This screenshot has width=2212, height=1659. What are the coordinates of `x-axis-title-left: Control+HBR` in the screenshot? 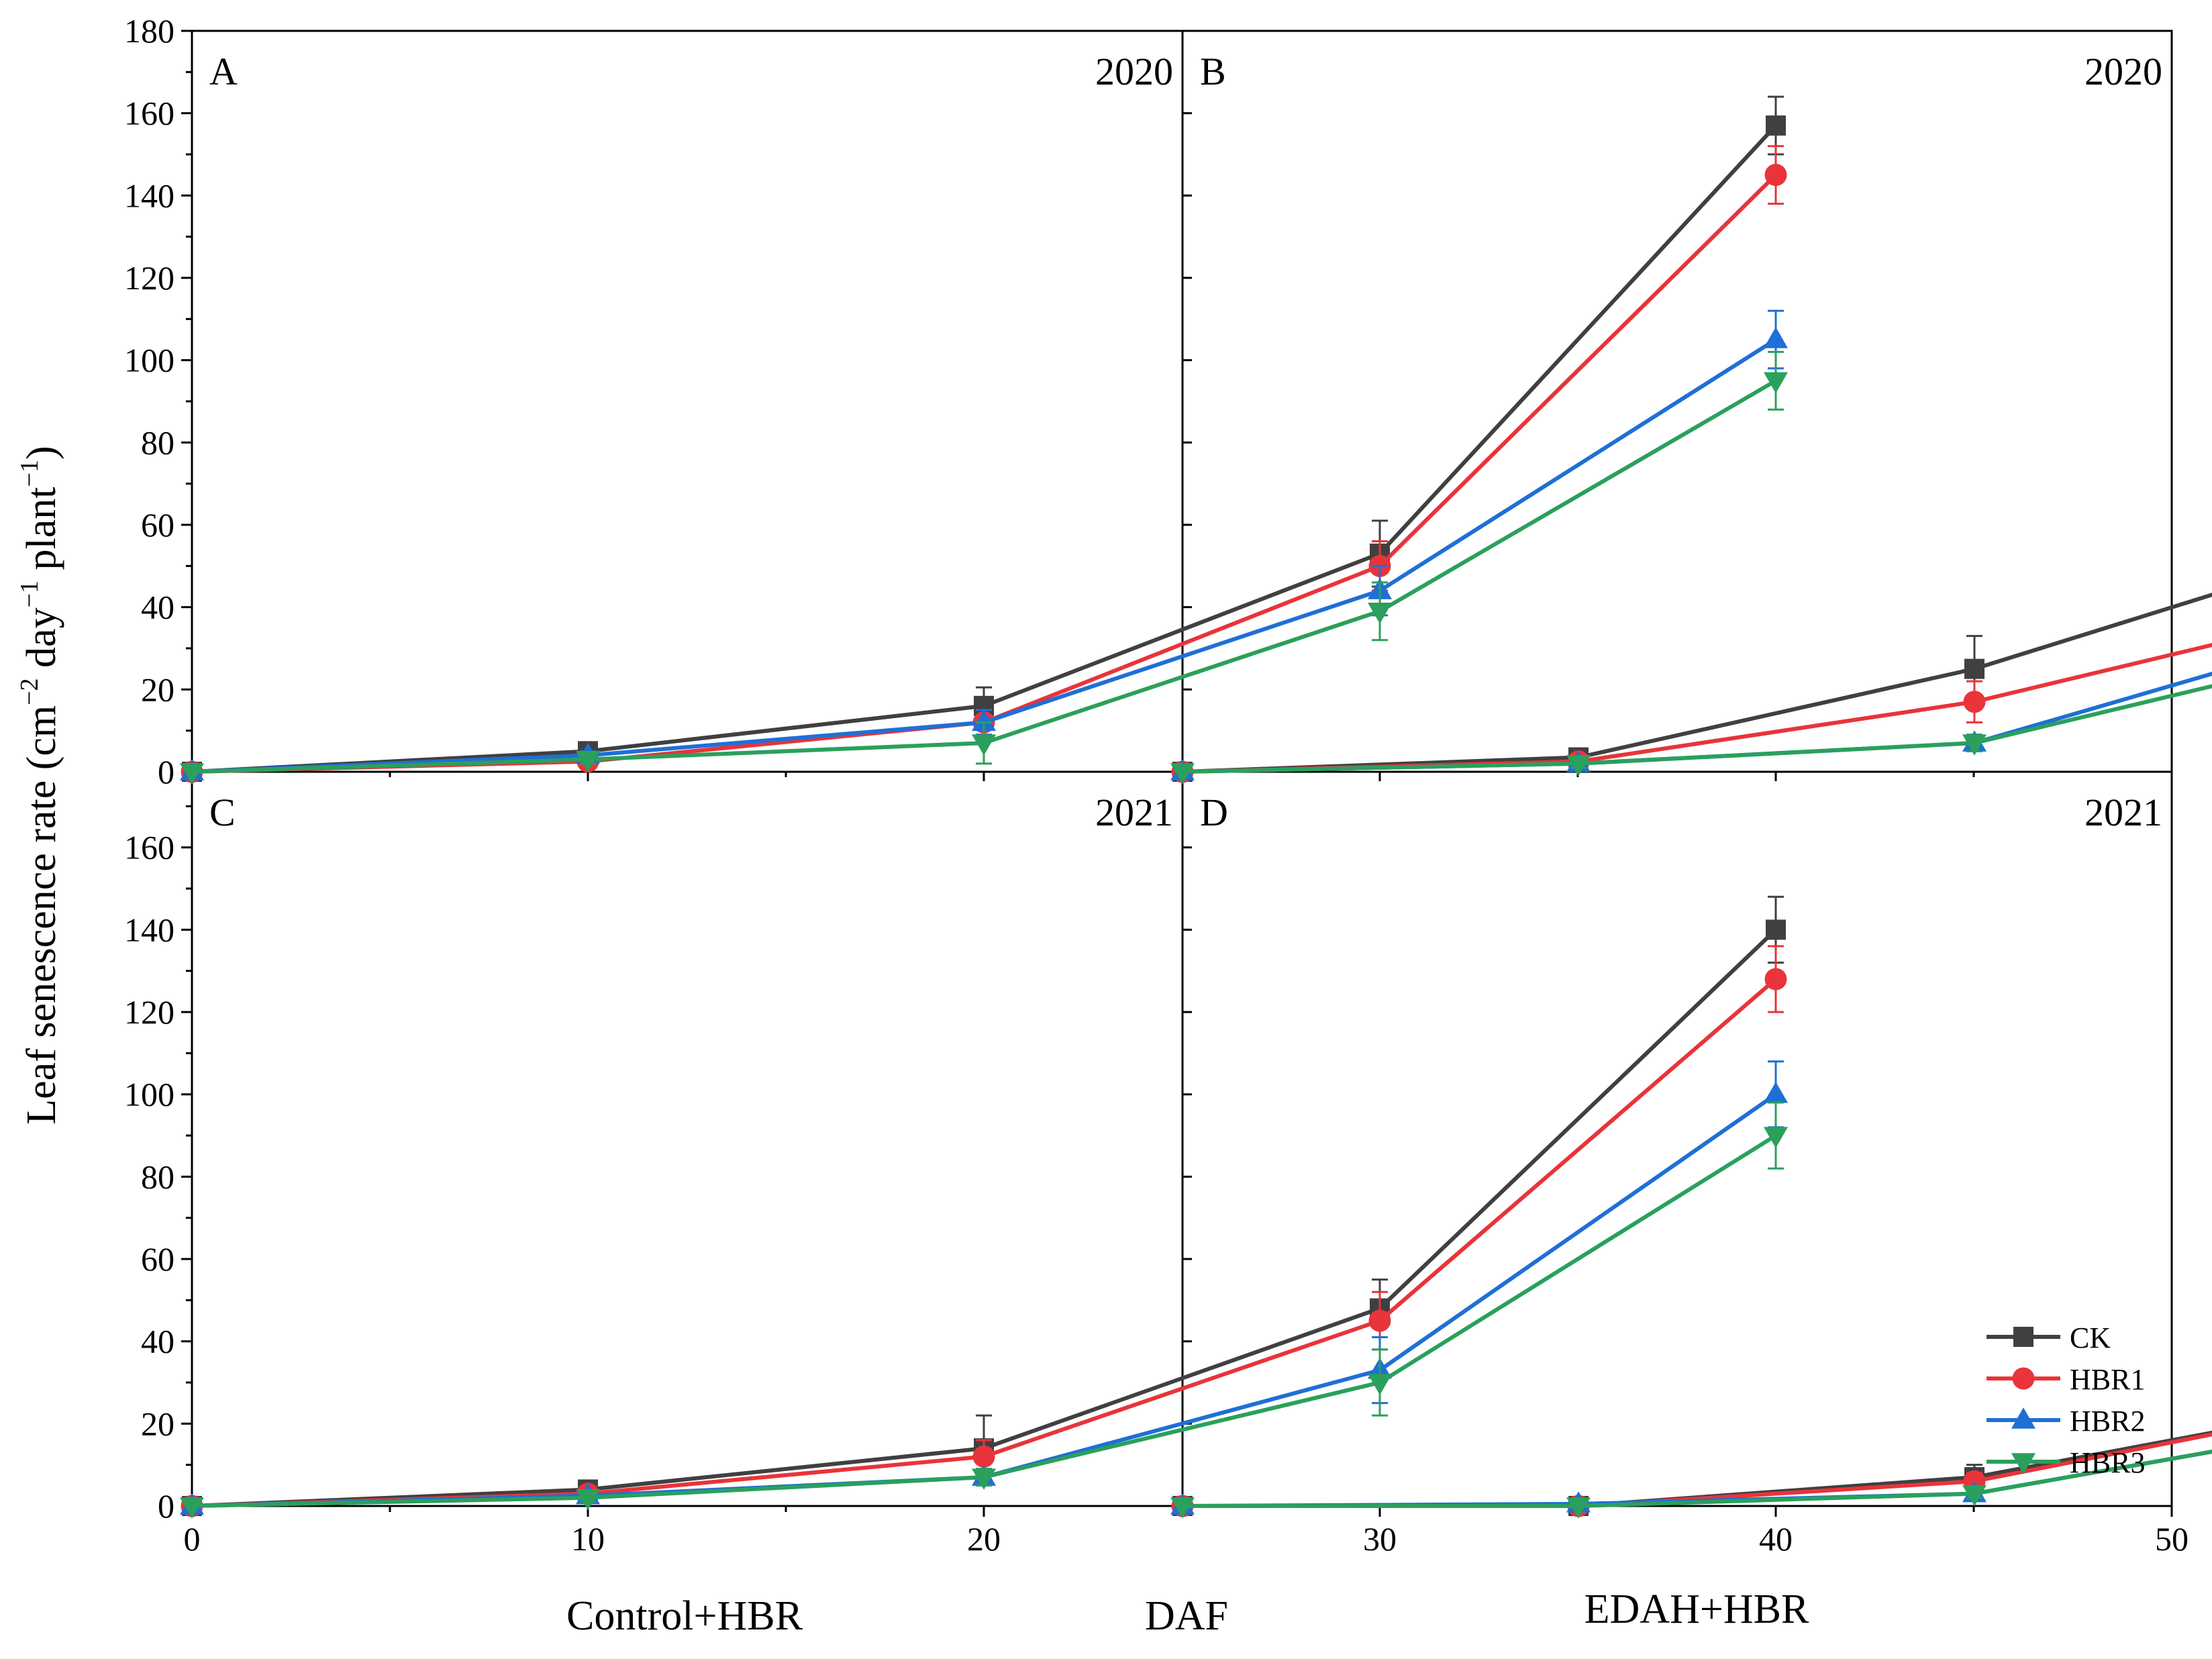 It's located at (684, 1616).